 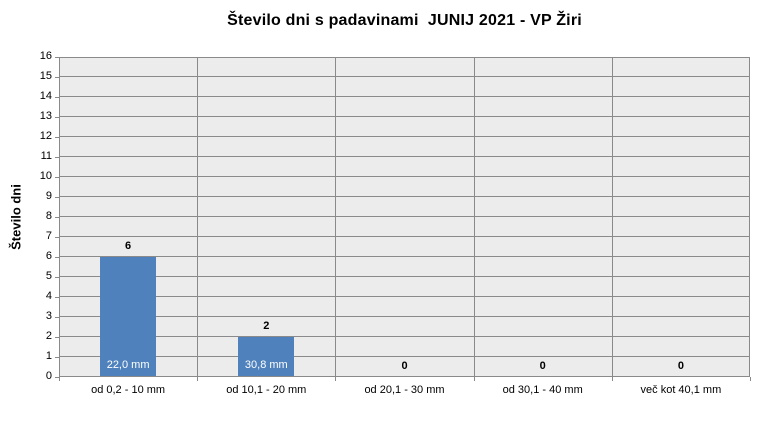 I want to click on y-tick-label: 14, so click(x=45, y=96).